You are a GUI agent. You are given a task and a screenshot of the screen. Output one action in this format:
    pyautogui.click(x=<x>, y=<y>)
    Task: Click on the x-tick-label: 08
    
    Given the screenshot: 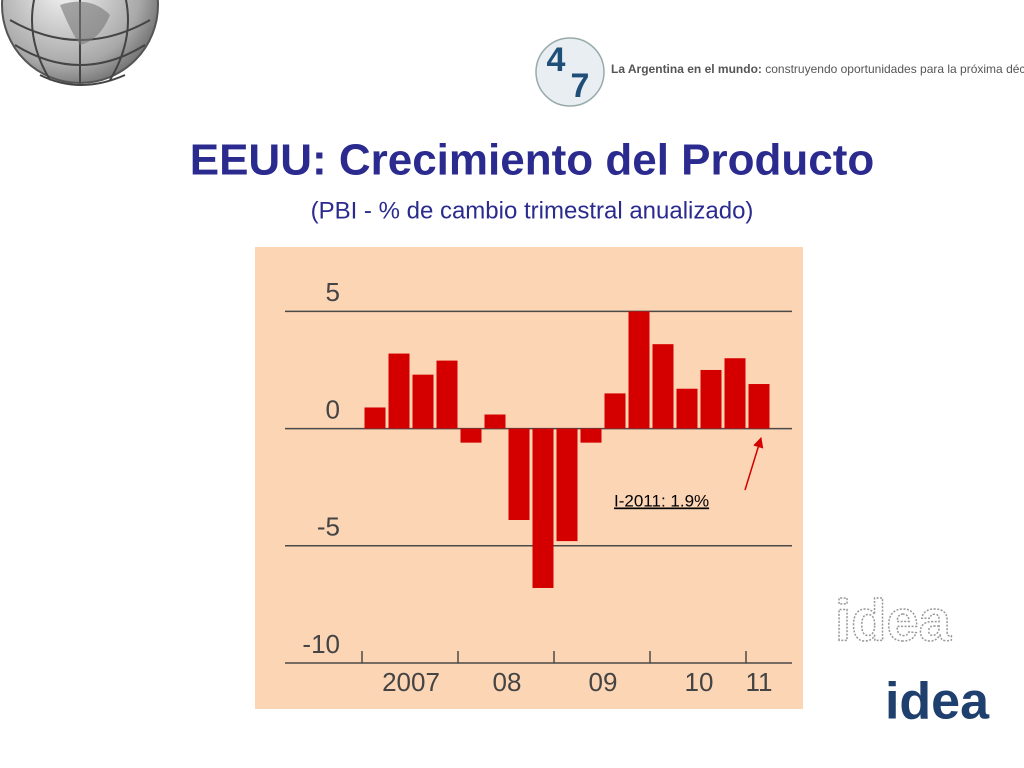 What is the action you would take?
    pyautogui.click(x=507, y=682)
    